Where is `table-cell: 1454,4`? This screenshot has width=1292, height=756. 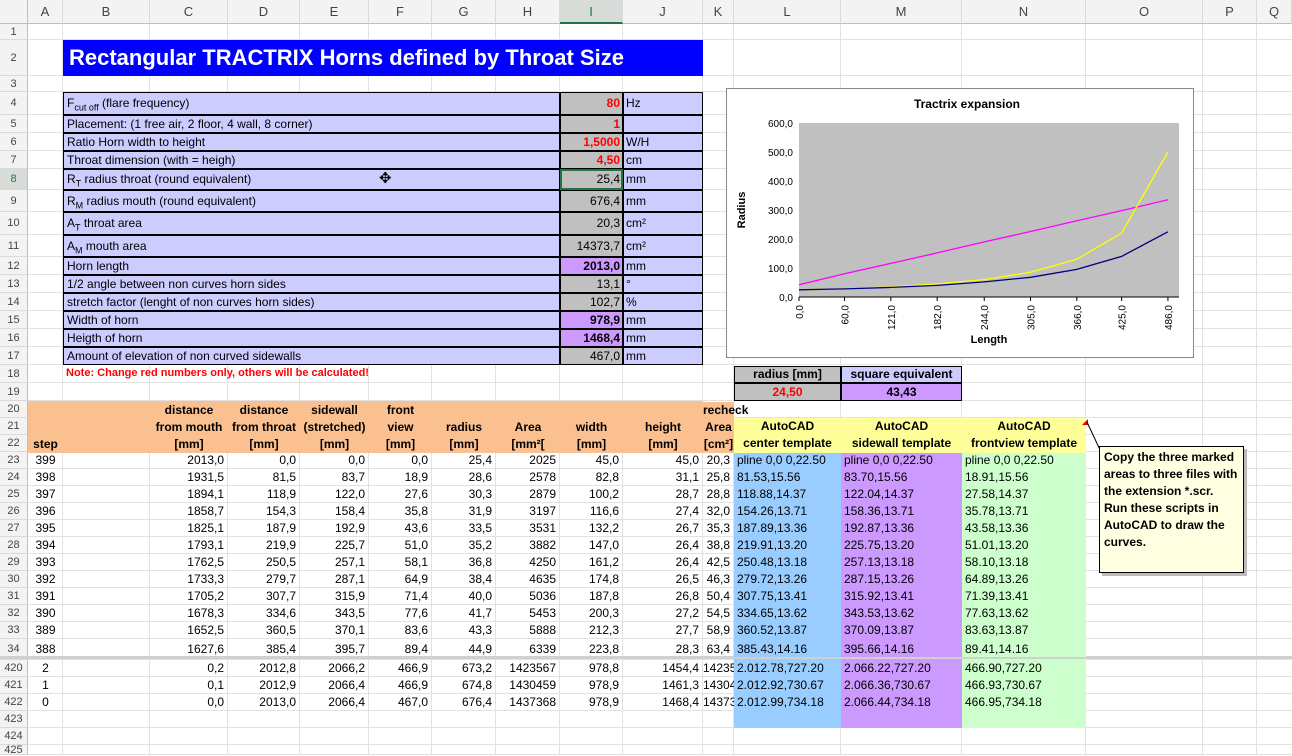
table-cell: 1454,4 is located at coordinates (680, 668).